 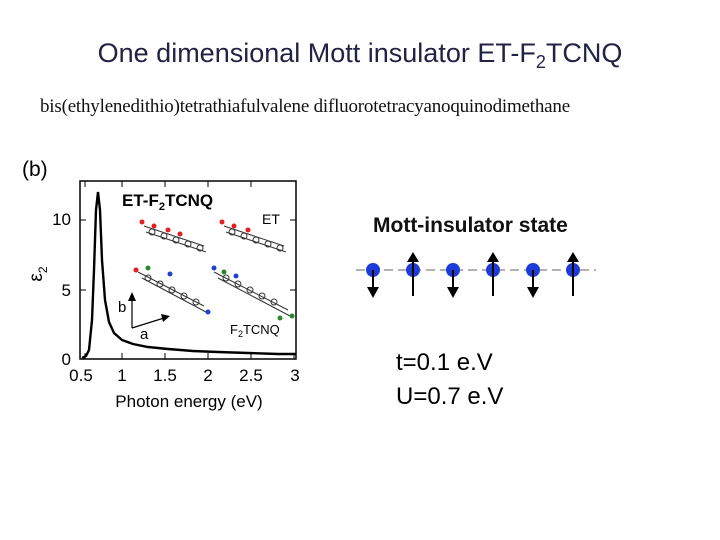 What do you see at coordinates (188, 401) in the screenshot?
I see `x-axis-label: Photon energy (eV)` at bounding box center [188, 401].